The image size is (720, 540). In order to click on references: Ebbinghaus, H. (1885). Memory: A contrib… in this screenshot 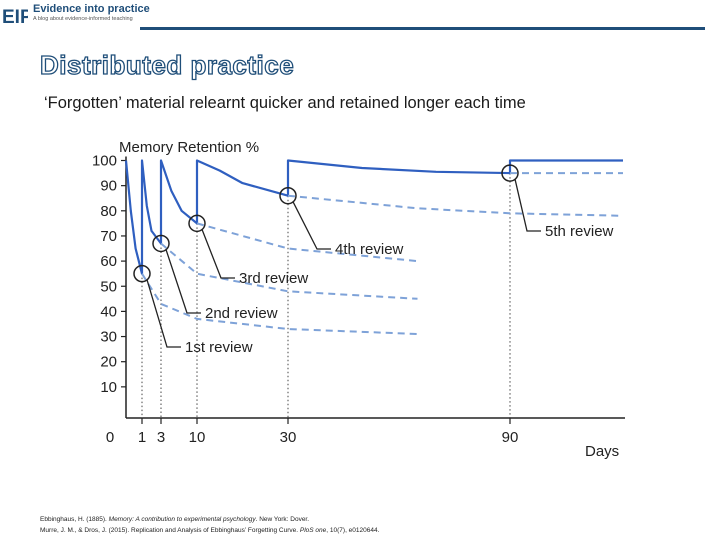, I will do `click(209, 525)`.